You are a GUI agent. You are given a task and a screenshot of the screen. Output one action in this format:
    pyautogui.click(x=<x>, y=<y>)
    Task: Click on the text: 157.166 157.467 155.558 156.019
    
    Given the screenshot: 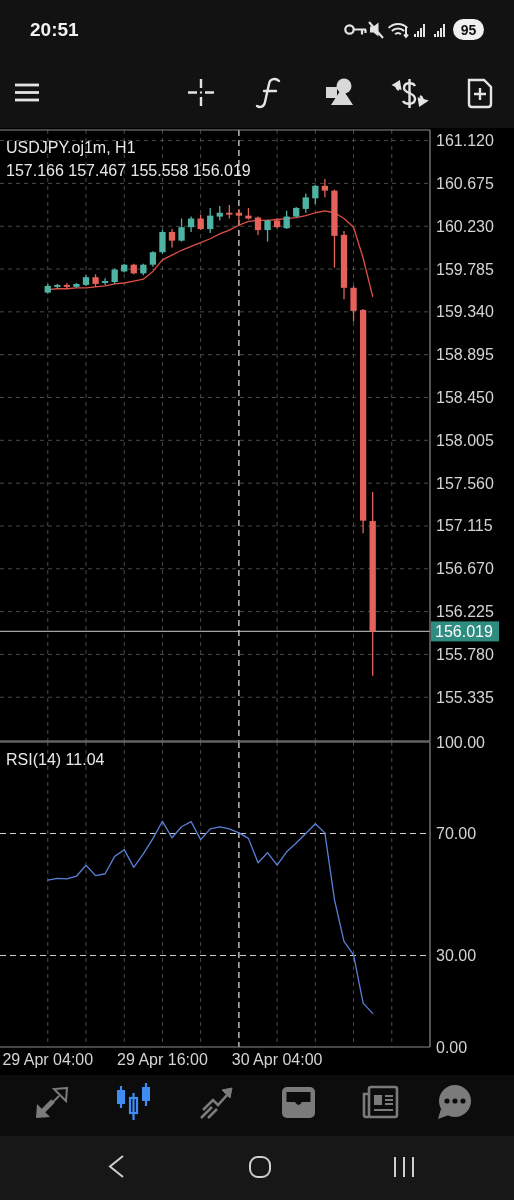 What is the action you would take?
    pyautogui.click(x=128, y=170)
    